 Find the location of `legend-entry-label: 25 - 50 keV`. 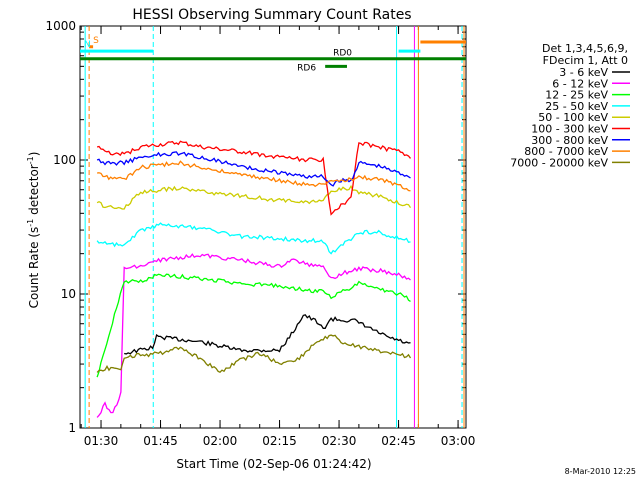

legend-entry-label: 25 - 50 keV is located at coordinates (576, 106).